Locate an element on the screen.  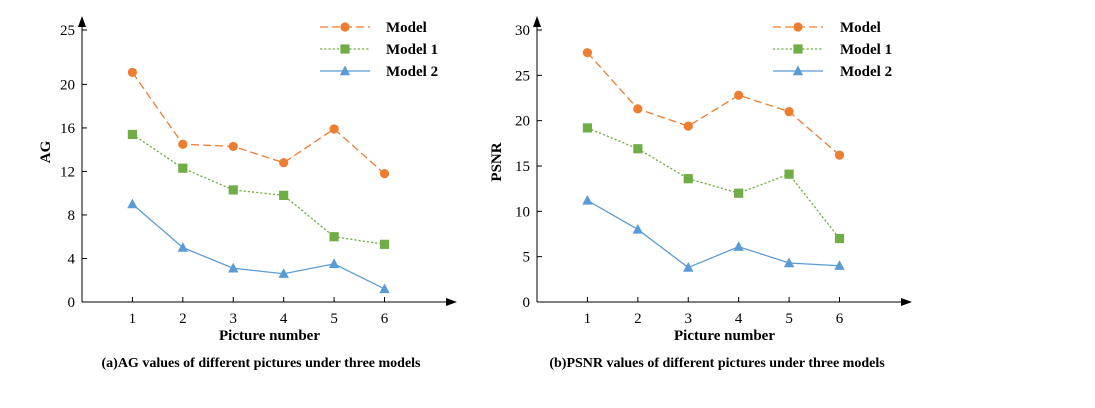
y-axis-label: AG is located at coordinates (46, 151).